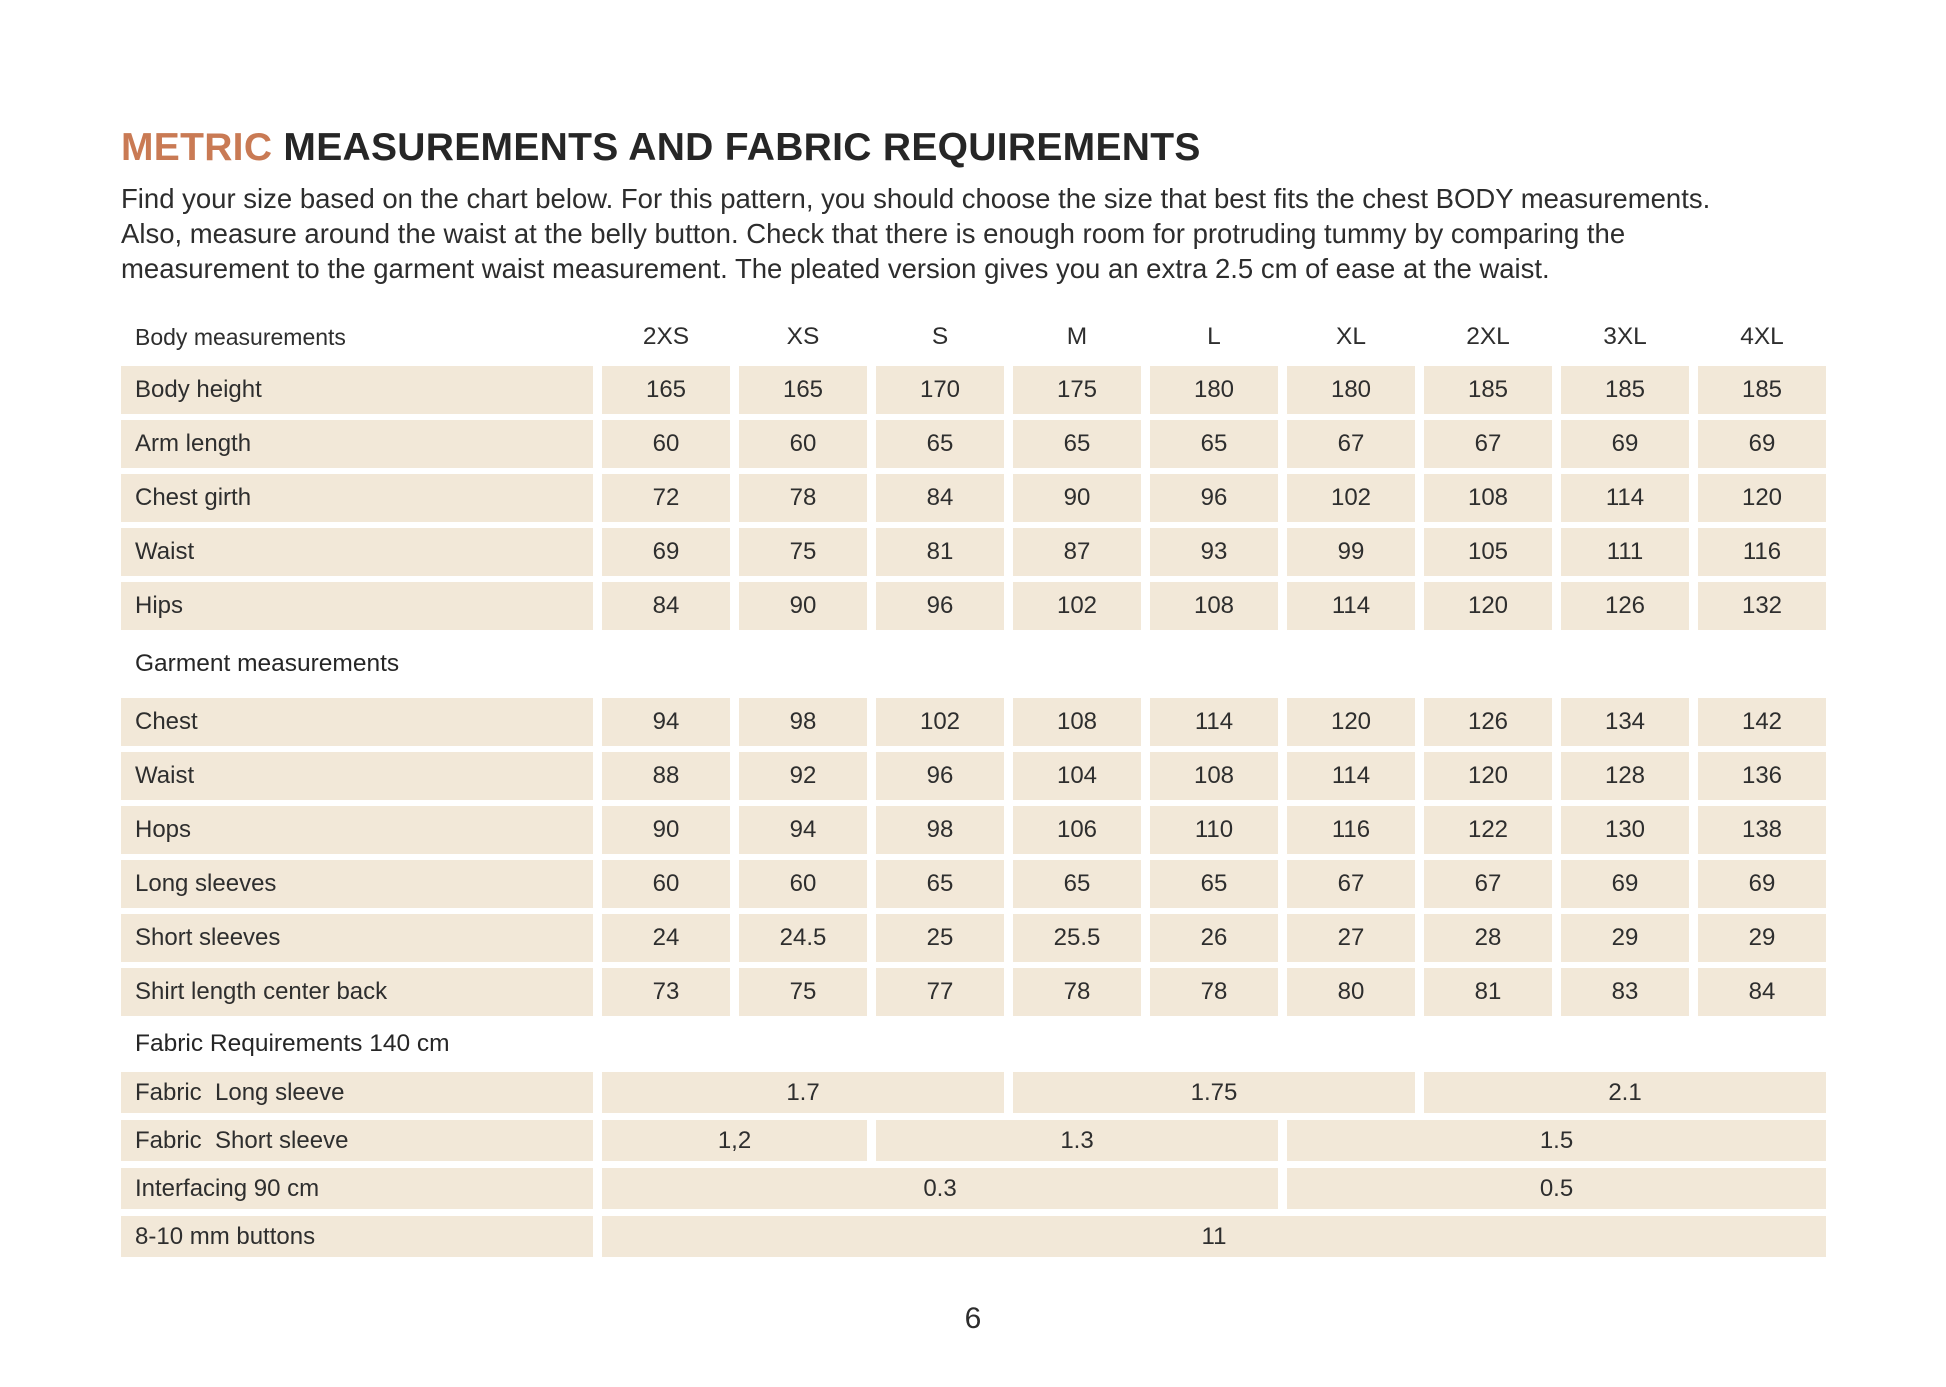  What do you see at coordinates (973, 498) in the screenshot?
I see `table-row: Chest girth 72 78 84 90 96 102 108 114 120` at bounding box center [973, 498].